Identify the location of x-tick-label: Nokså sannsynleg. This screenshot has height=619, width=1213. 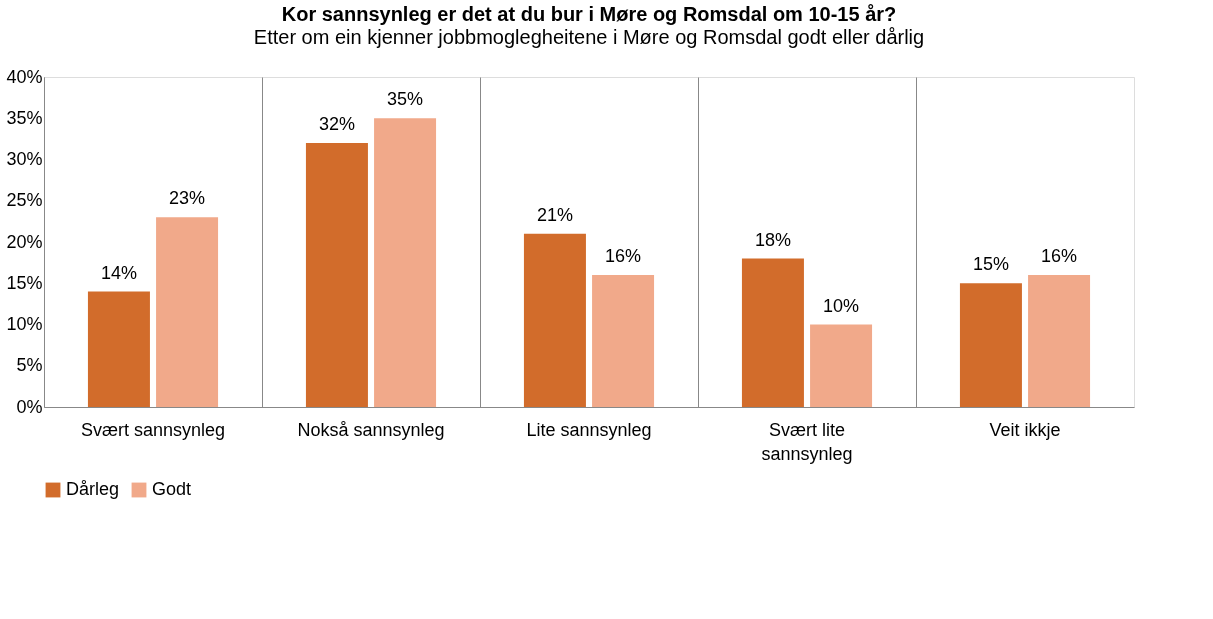
(371, 429).